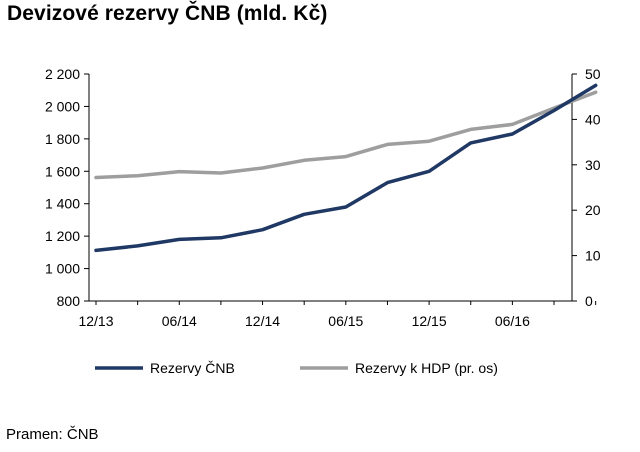  I want to click on legend: Rezervy ČNB Rezervy k HDP (pr. os), so click(296, 368).